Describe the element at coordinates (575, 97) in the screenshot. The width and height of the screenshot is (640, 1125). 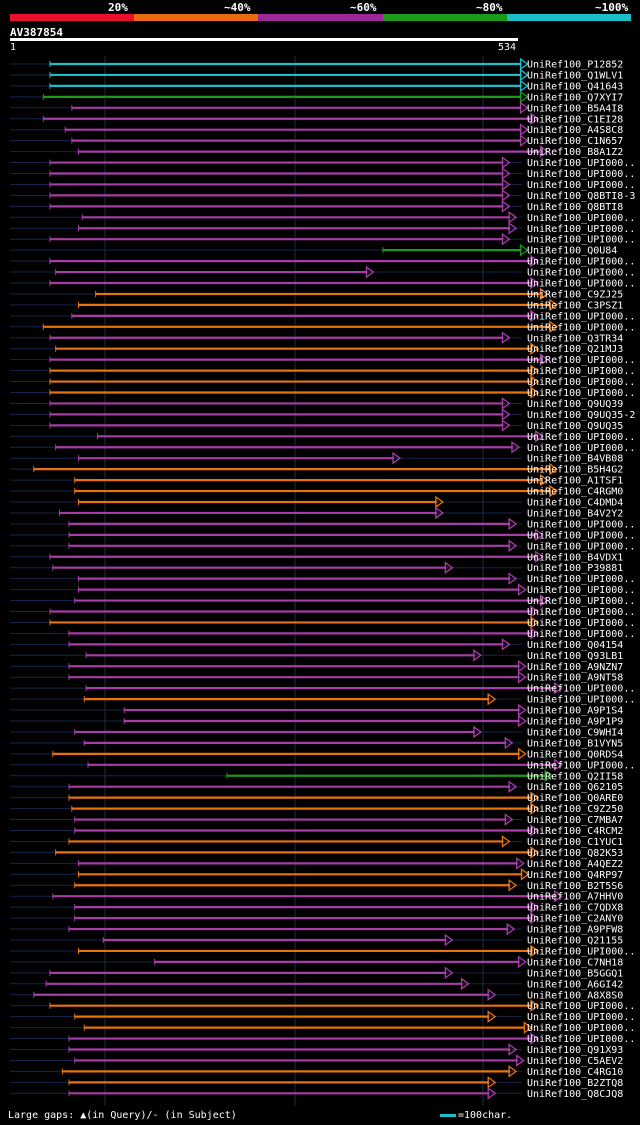
I see `hit-label: UniRef100_Q7XYI7` at that location.